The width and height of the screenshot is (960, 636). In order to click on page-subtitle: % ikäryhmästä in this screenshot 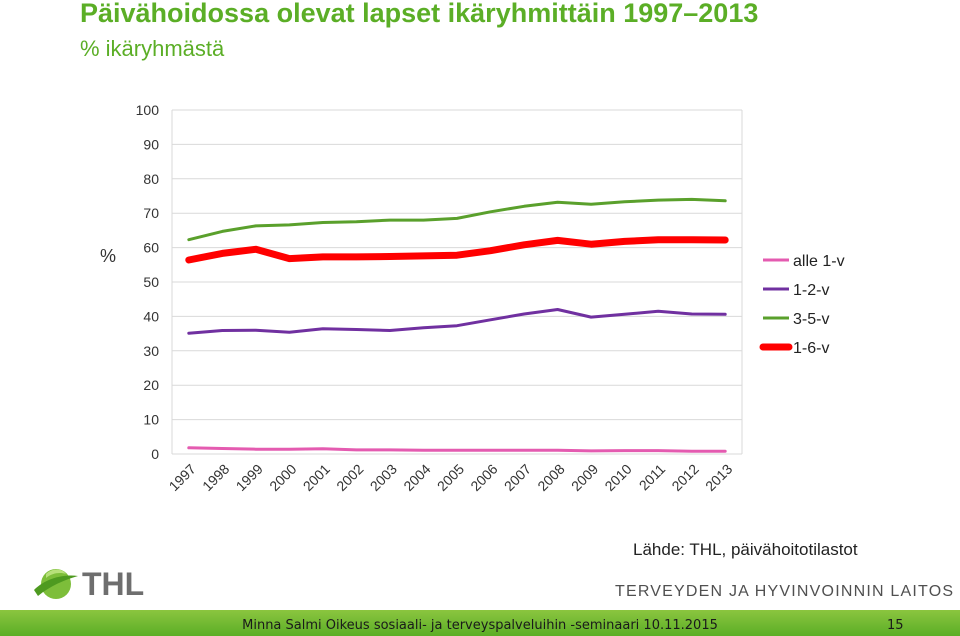, I will do `click(152, 48)`.